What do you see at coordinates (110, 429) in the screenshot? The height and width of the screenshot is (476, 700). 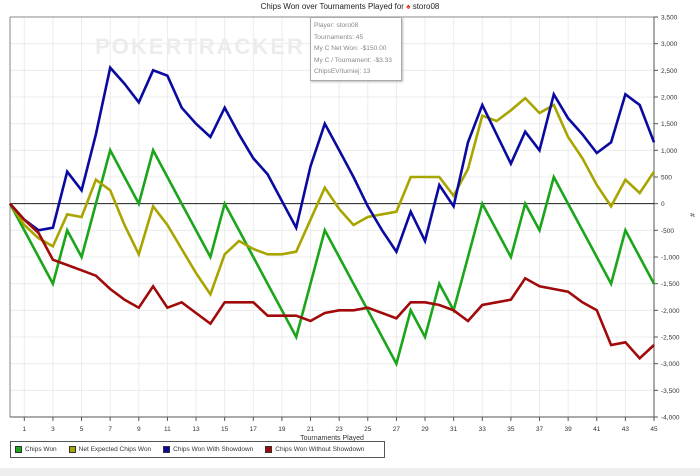 I see `x-tick-label: 7` at bounding box center [110, 429].